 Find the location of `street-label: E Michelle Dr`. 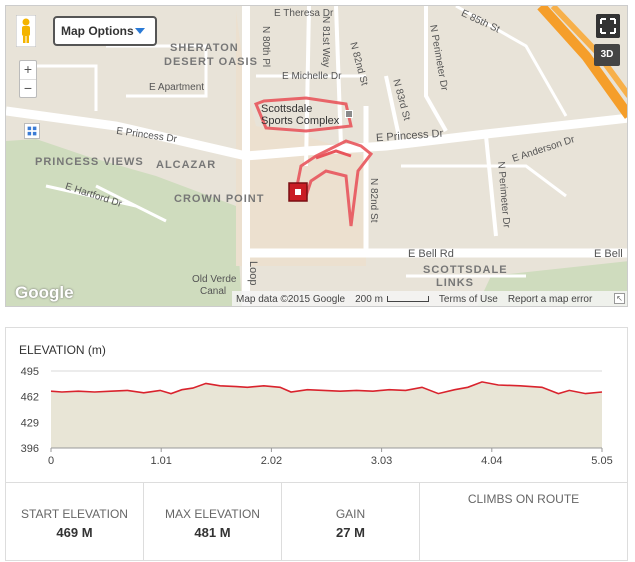

street-label: E Michelle Dr is located at coordinates (312, 76).